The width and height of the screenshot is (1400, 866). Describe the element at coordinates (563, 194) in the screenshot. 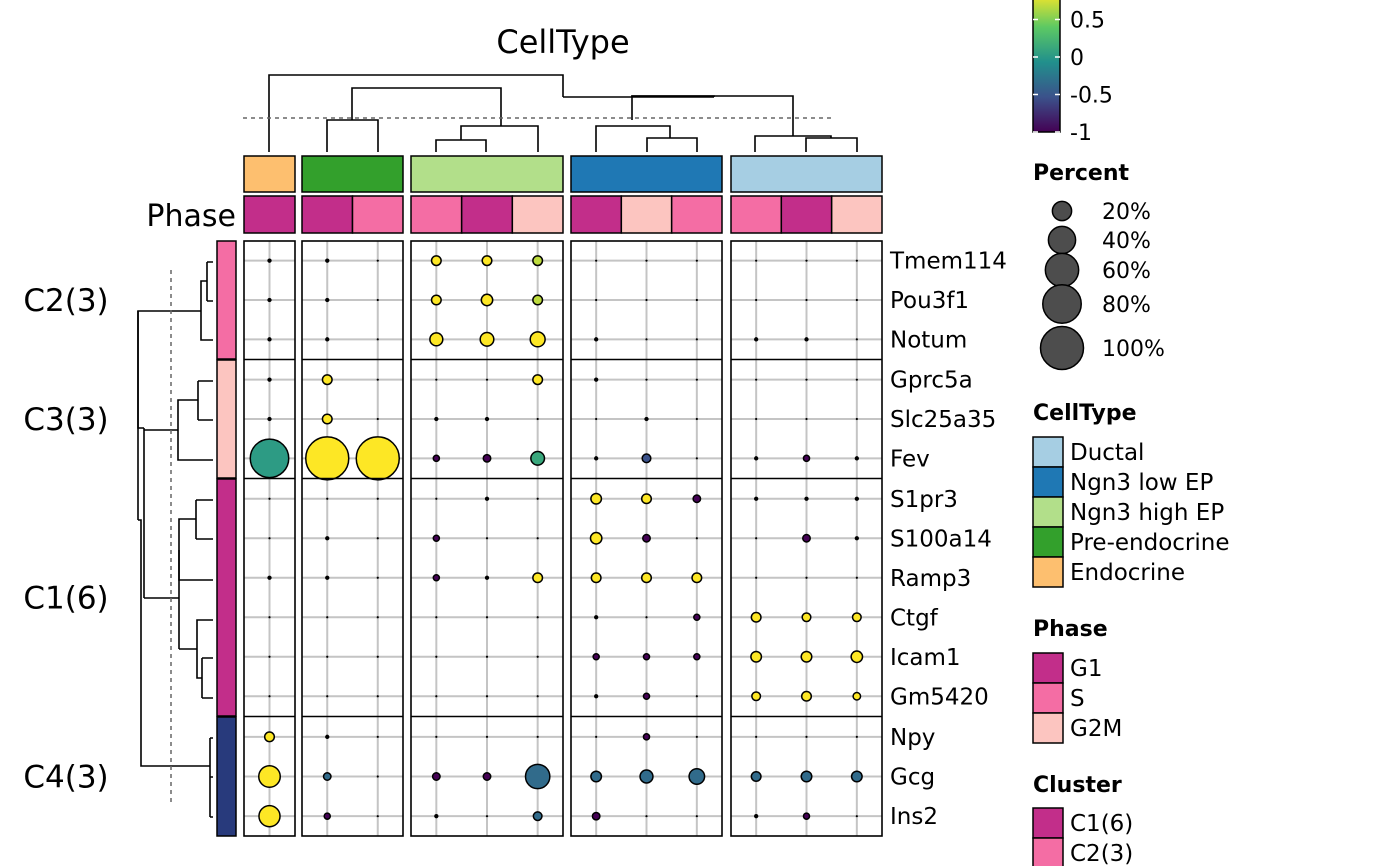

I see `column-annotations` at that location.